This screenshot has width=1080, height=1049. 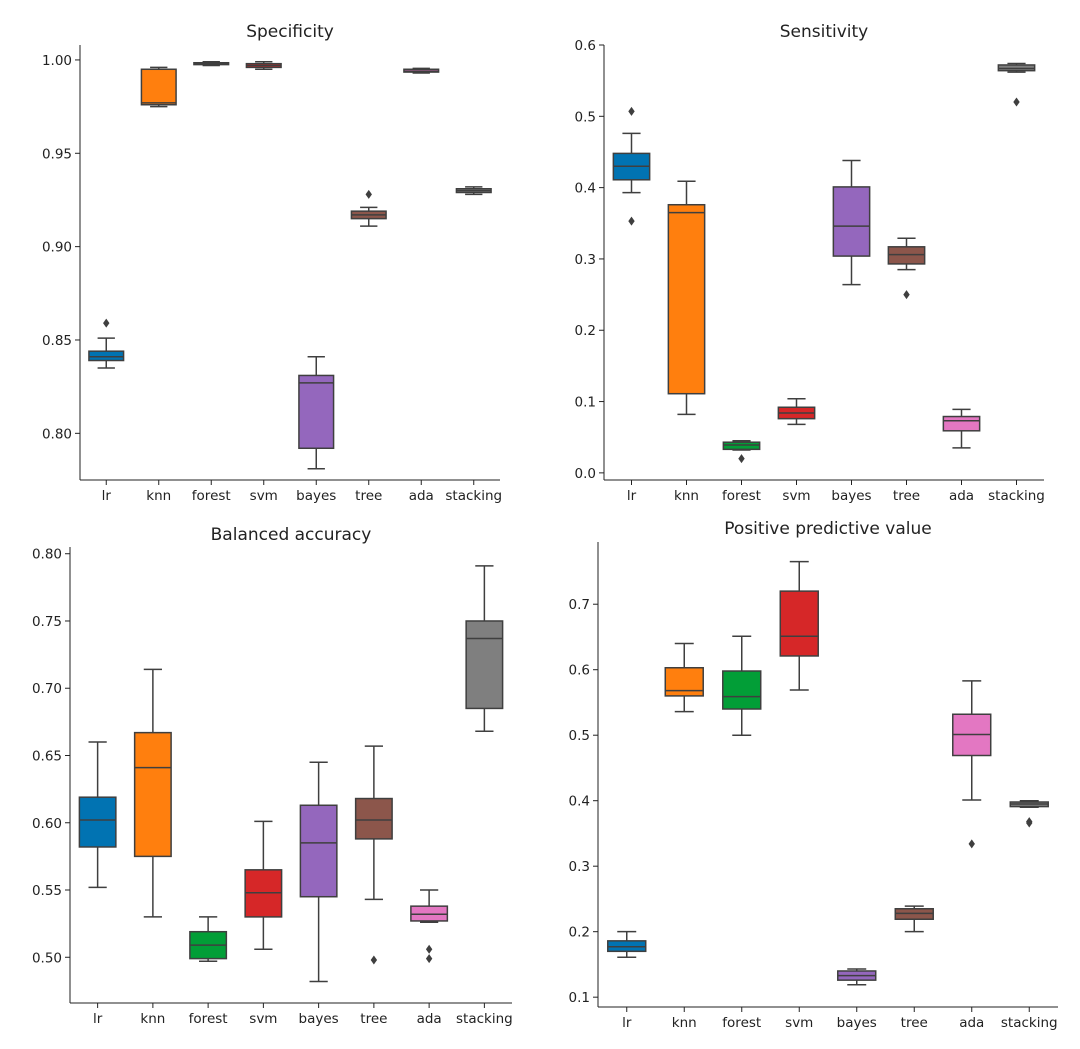 I want to click on y-tick-label: 0.85, so click(x=57, y=341).